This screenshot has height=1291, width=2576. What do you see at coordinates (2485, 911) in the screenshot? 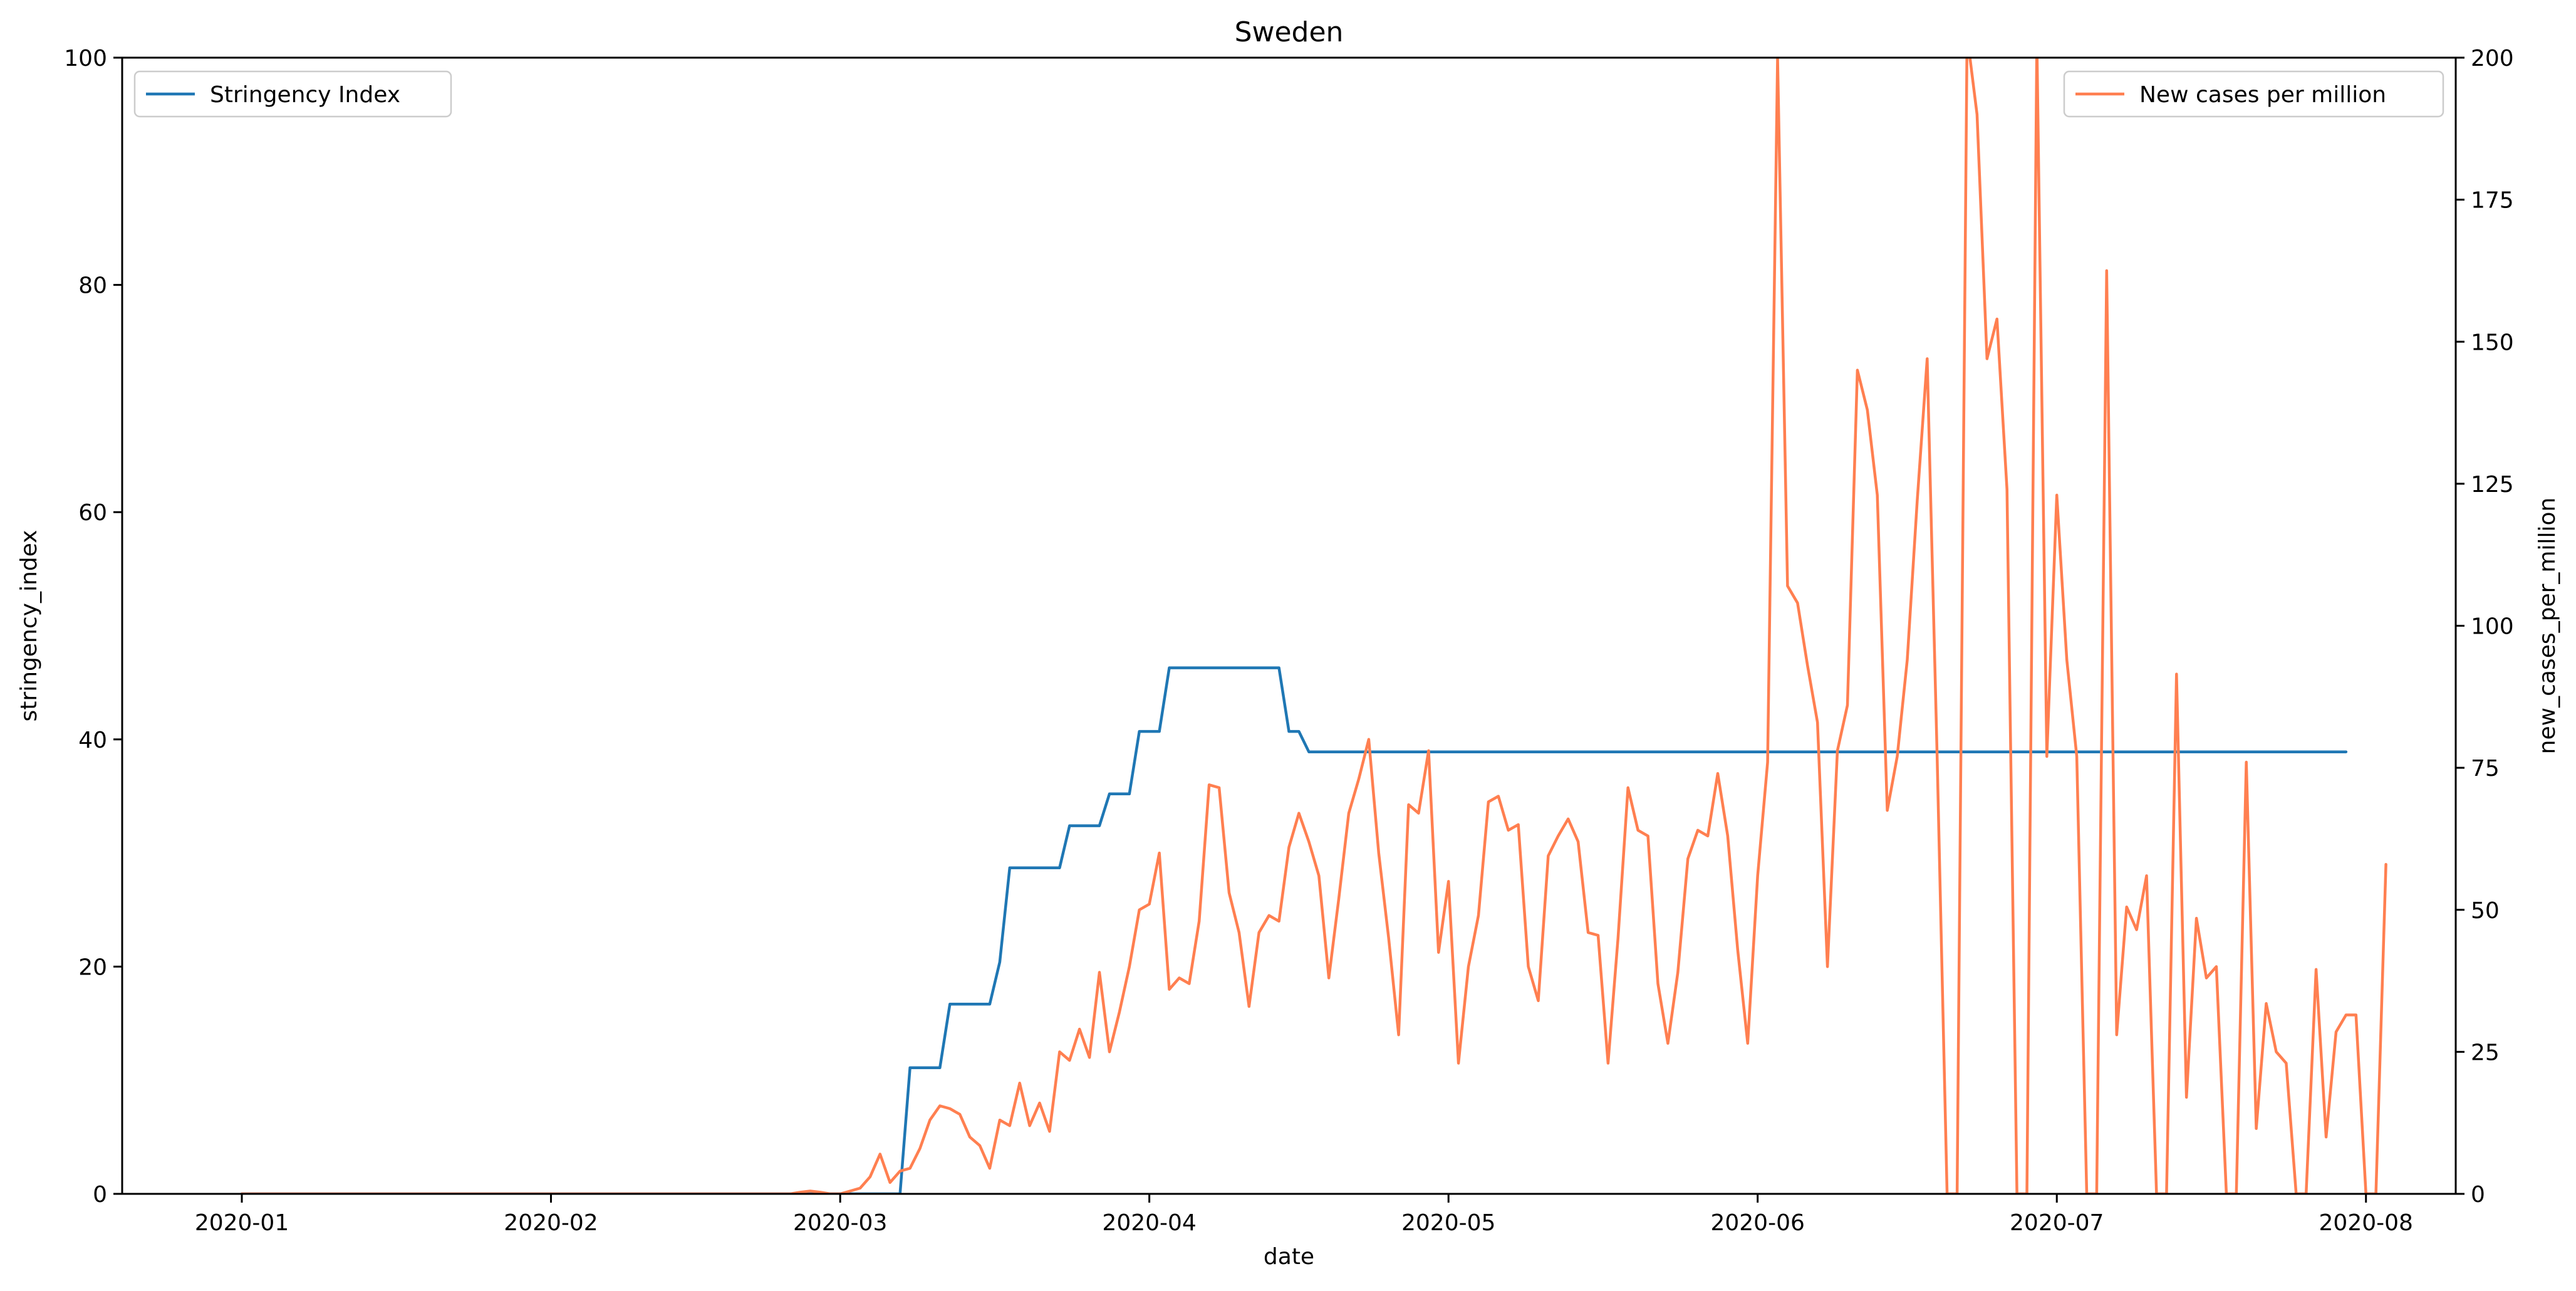
I see `right-y-tick-label: 50` at bounding box center [2485, 911].